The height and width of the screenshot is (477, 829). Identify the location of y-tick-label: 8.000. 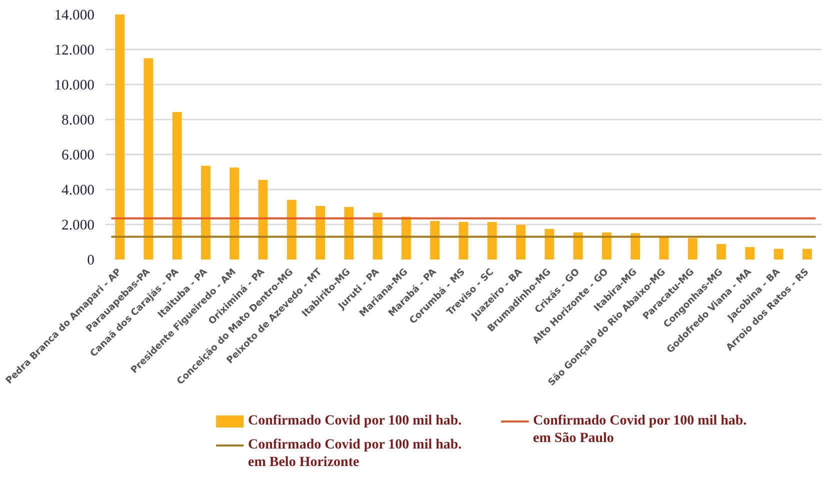
(78, 120).